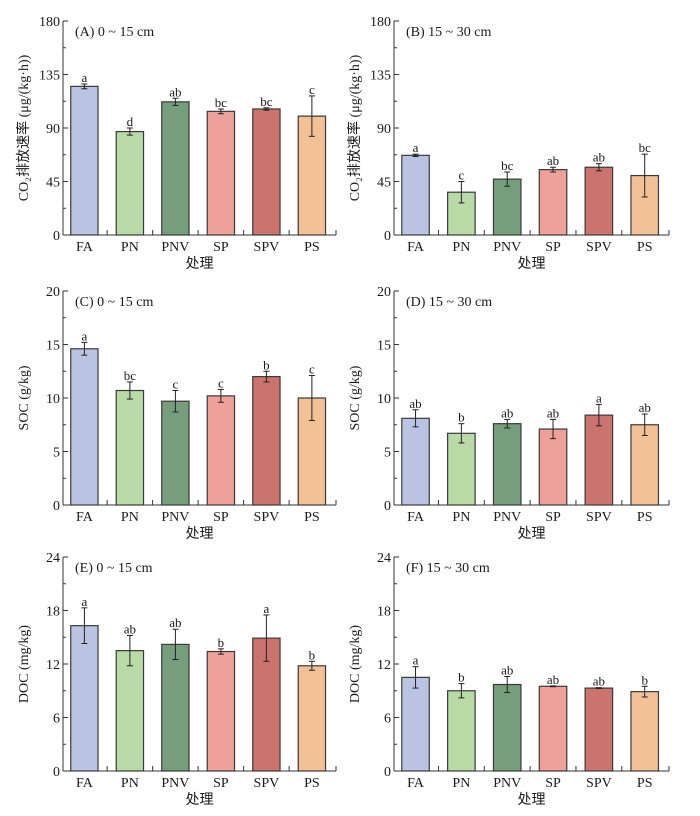  I want to click on y-tick-label: 24, so click(53, 558).